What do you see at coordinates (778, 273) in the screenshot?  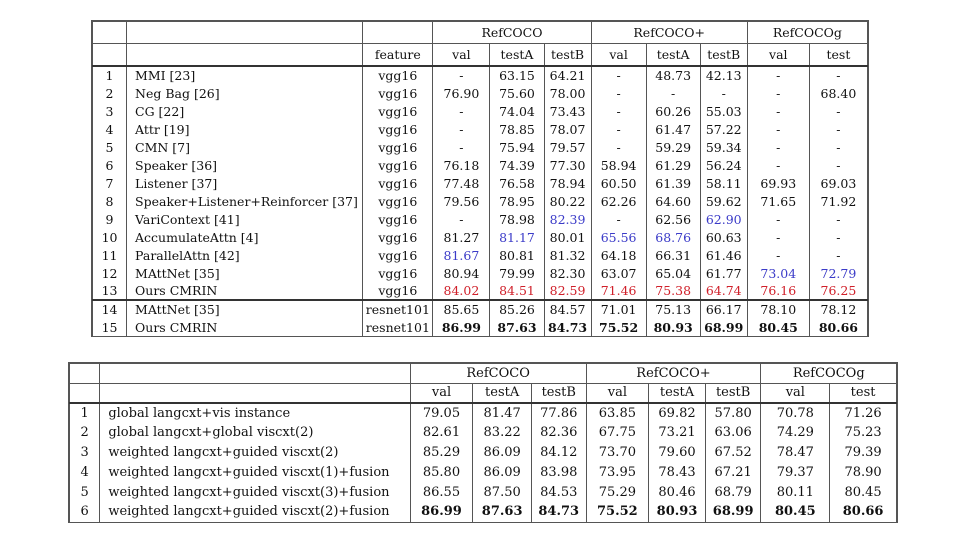 I see `score-cell: 73.04` at bounding box center [778, 273].